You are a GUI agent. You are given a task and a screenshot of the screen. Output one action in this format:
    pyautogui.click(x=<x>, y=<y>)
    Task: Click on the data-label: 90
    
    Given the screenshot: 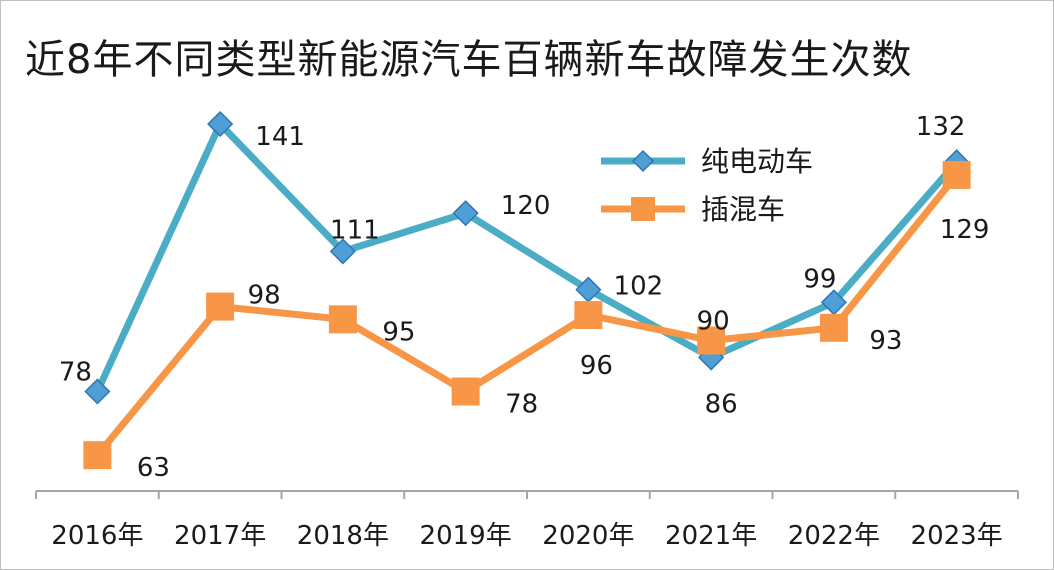 What is the action you would take?
    pyautogui.click(x=713, y=322)
    